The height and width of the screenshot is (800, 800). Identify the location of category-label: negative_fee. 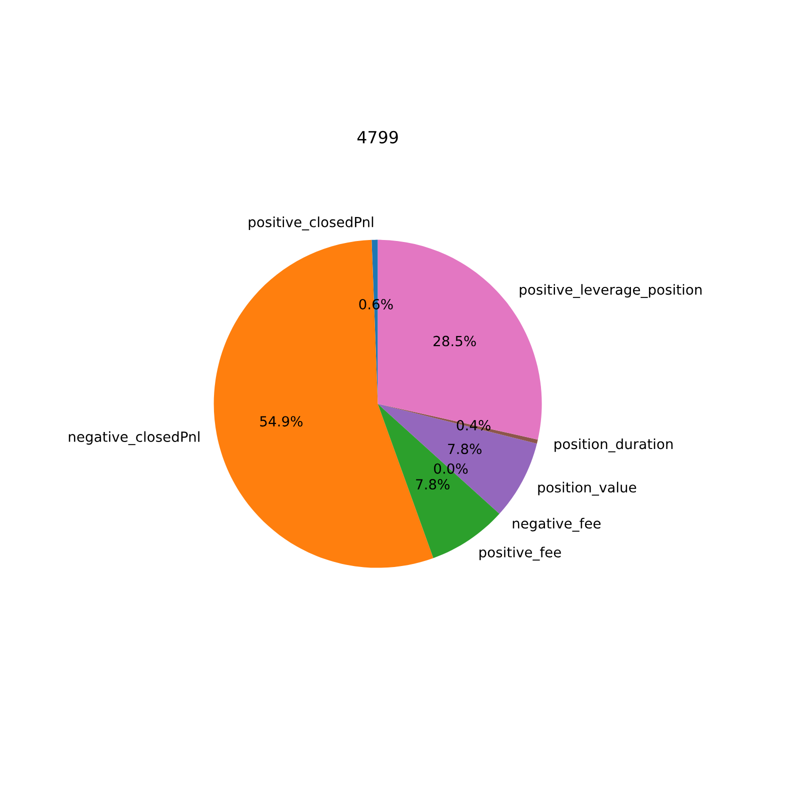
(556, 525).